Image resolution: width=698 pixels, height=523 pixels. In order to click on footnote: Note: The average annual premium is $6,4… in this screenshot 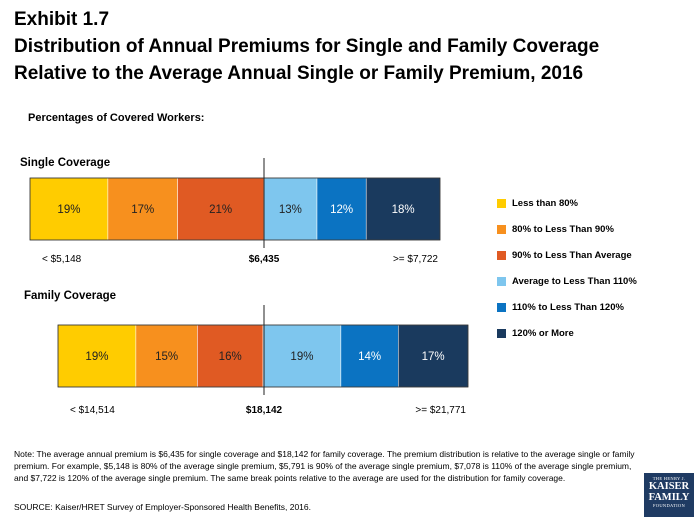, I will do `click(324, 466)`.